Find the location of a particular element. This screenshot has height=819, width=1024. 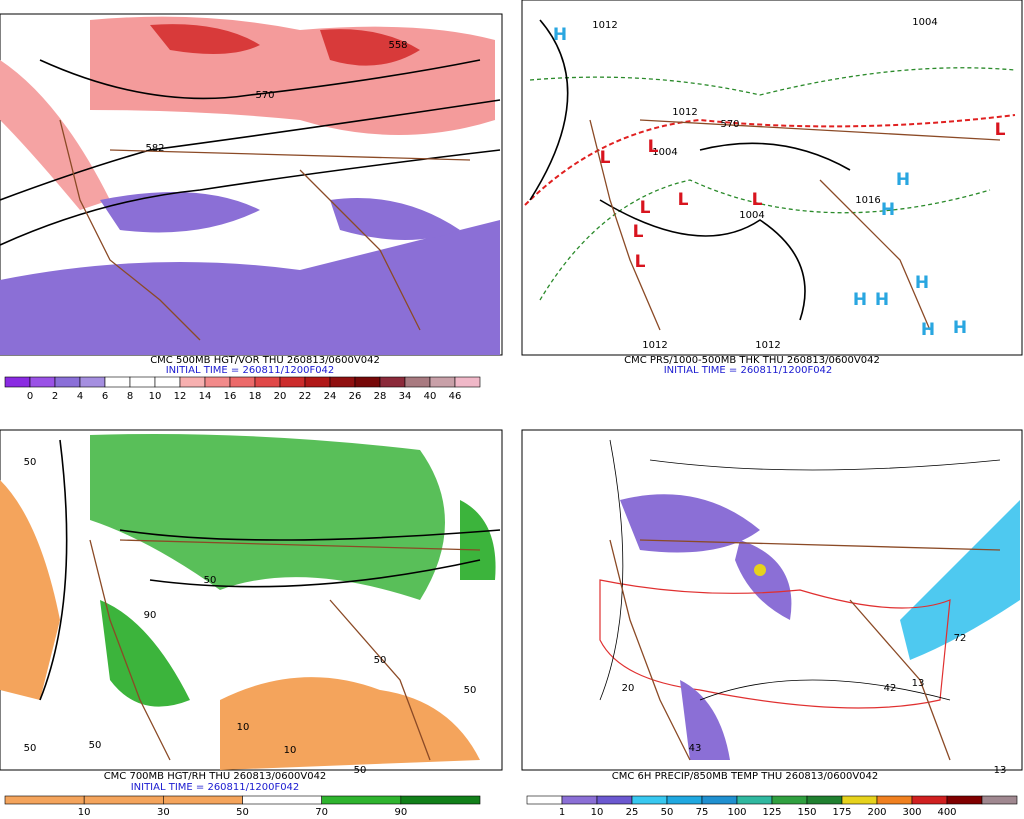

contour-label: 72 is located at coordinates (960, 638).